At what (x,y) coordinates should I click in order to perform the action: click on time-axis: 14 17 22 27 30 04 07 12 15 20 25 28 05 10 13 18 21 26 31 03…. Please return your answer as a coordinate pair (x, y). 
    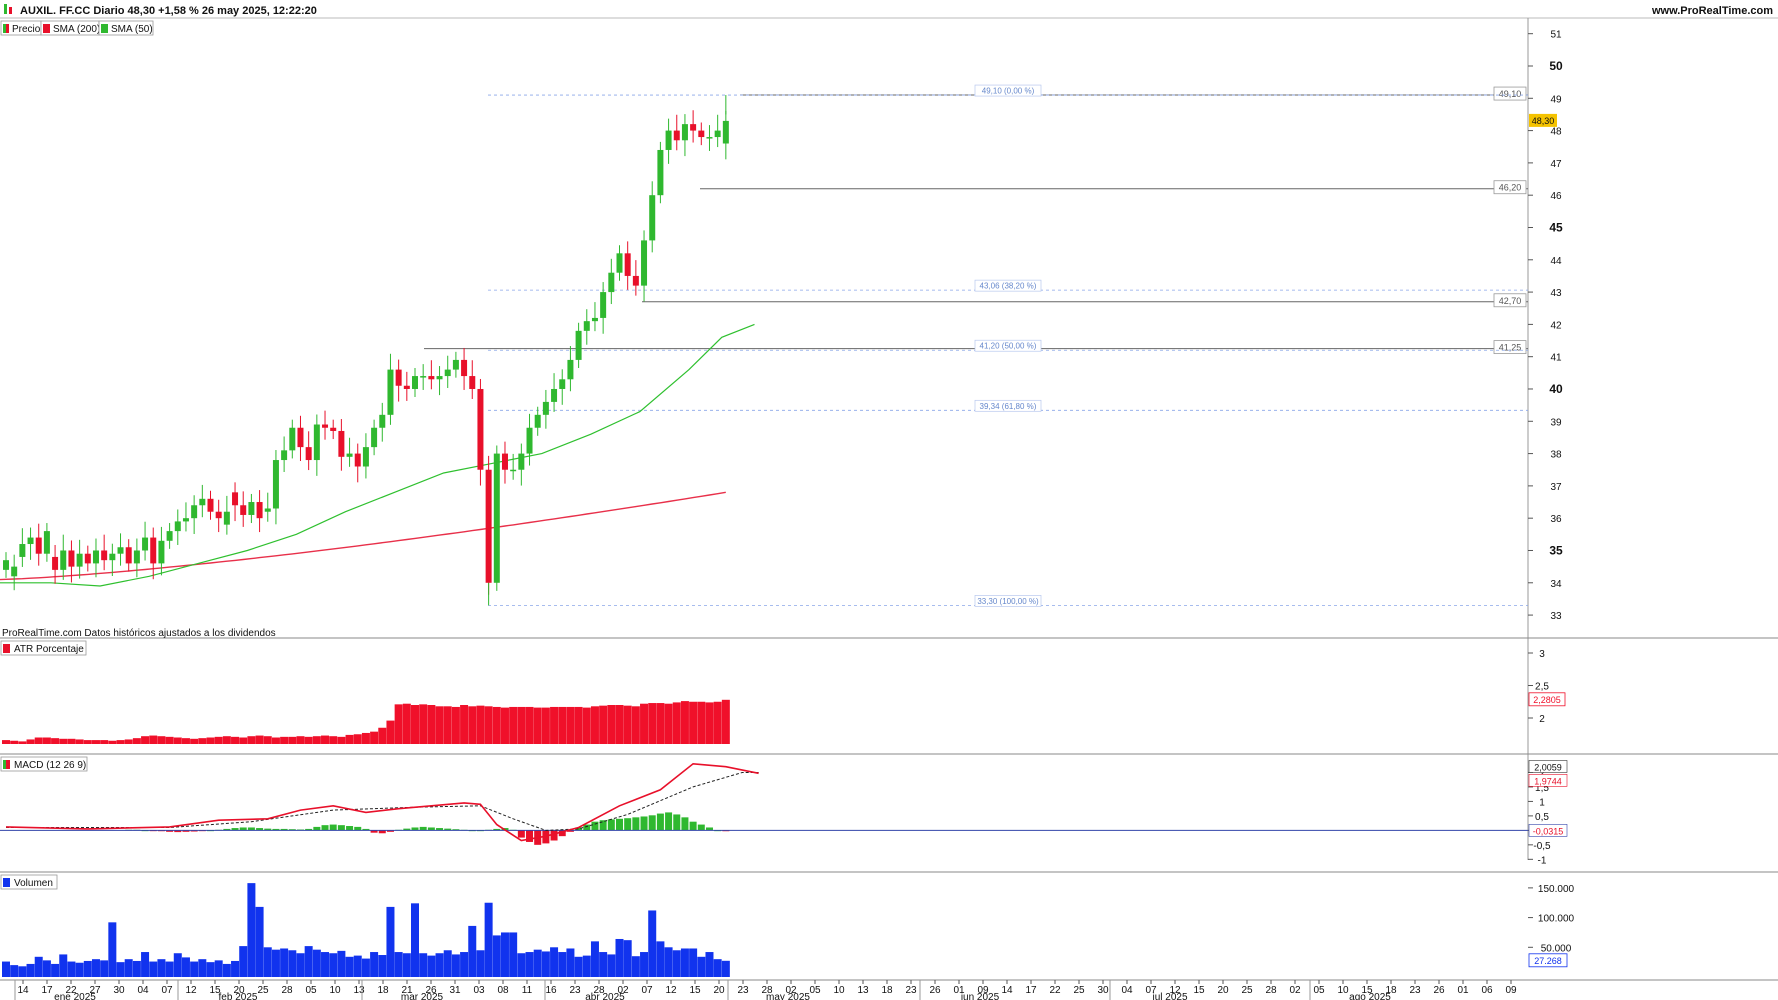
    Looking at the image, I should click on (765, 990).